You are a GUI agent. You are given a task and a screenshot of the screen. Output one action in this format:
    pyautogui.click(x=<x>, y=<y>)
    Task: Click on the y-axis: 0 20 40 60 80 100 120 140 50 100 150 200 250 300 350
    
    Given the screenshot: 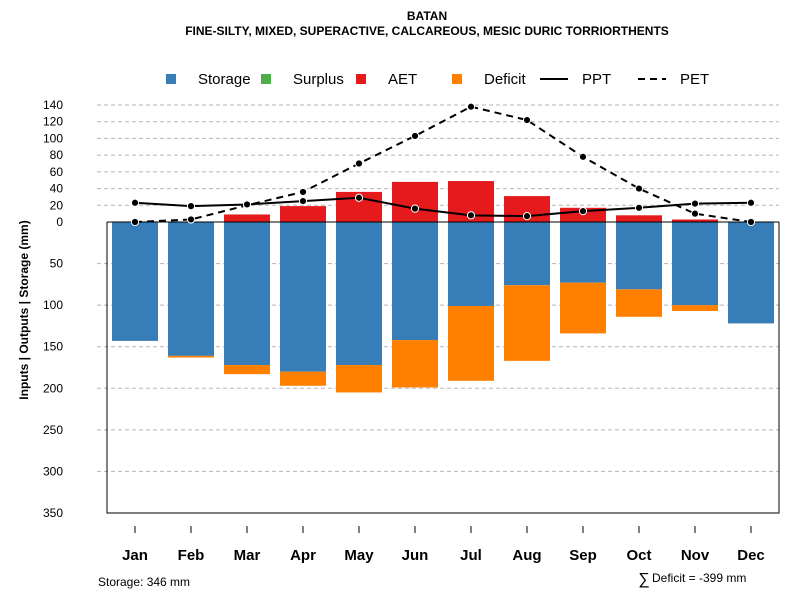 What is the action you would take?
    pyautogui.click(x=53, y=309)
    